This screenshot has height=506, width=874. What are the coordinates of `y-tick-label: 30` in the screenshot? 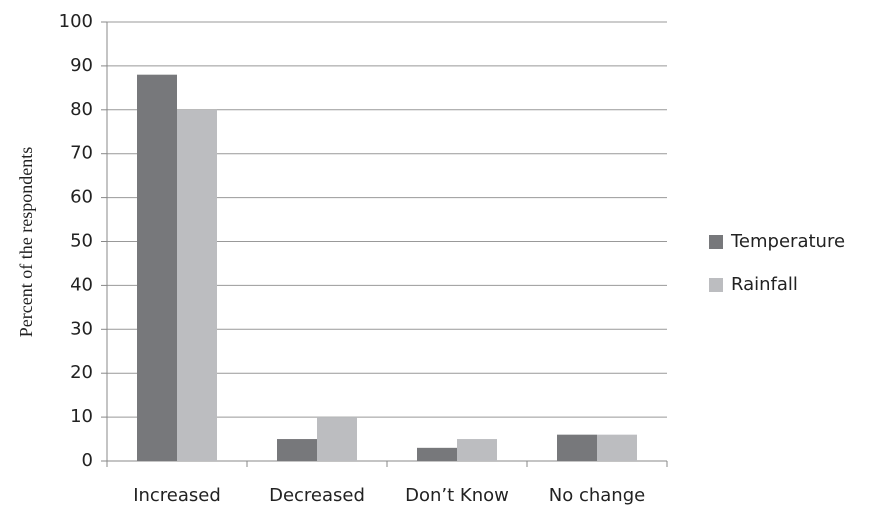 It's located at (81, 328).